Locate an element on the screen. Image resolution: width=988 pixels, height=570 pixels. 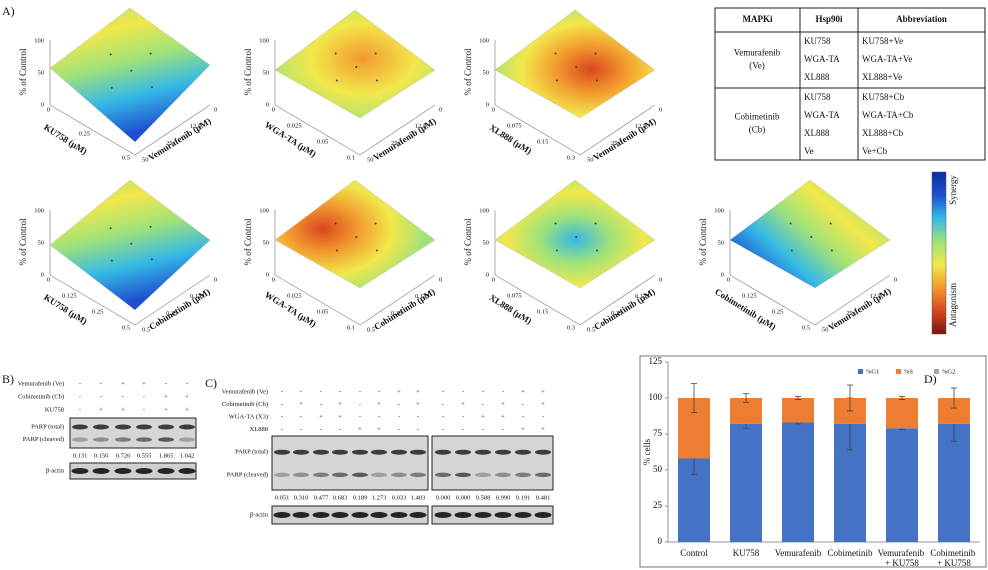
band-label: PARP (cleaved) is located at coordinates (247, 474).